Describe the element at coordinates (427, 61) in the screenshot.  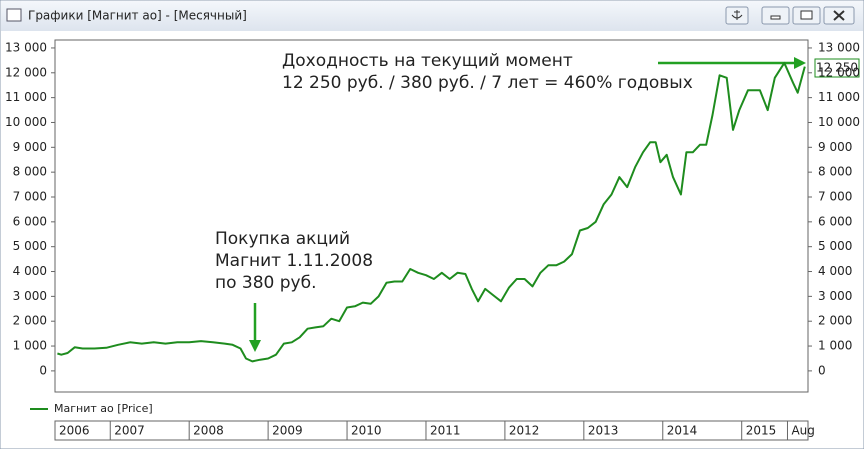
I see `annotation: Доходность на текущий момент` at that location.